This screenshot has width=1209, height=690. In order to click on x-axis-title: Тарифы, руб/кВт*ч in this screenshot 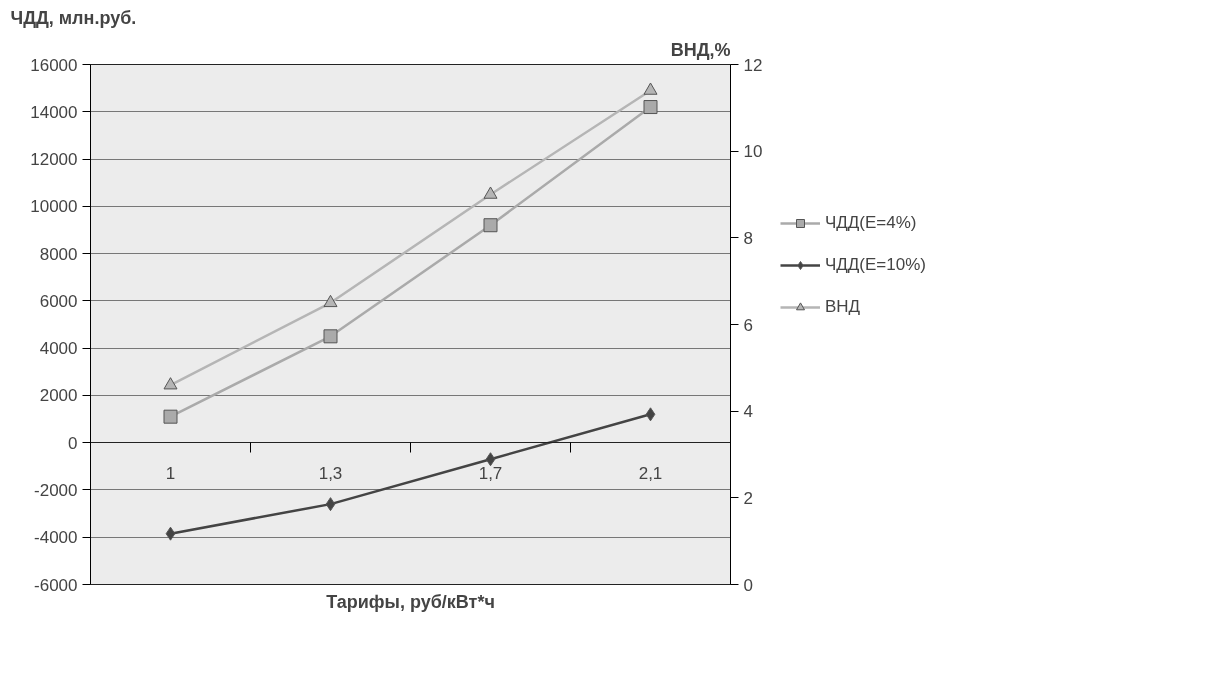, I will do `click(410, 601)`.